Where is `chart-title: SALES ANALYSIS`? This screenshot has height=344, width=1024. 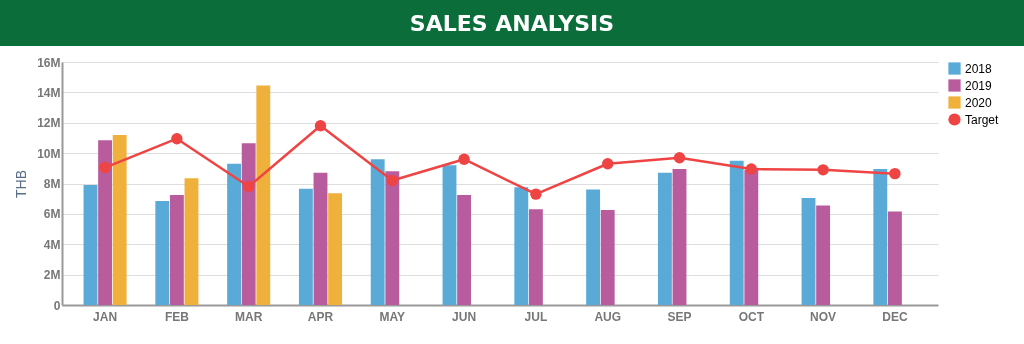
chart-title: SALES ANALYSIS is located at coordinates (512, 23).